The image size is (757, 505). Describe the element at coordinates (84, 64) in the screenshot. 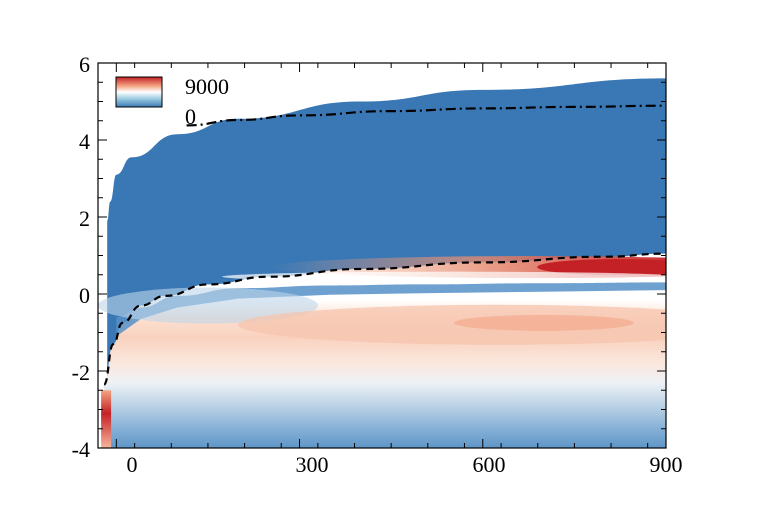

I see `y-tick-label-6: 6` at that location.